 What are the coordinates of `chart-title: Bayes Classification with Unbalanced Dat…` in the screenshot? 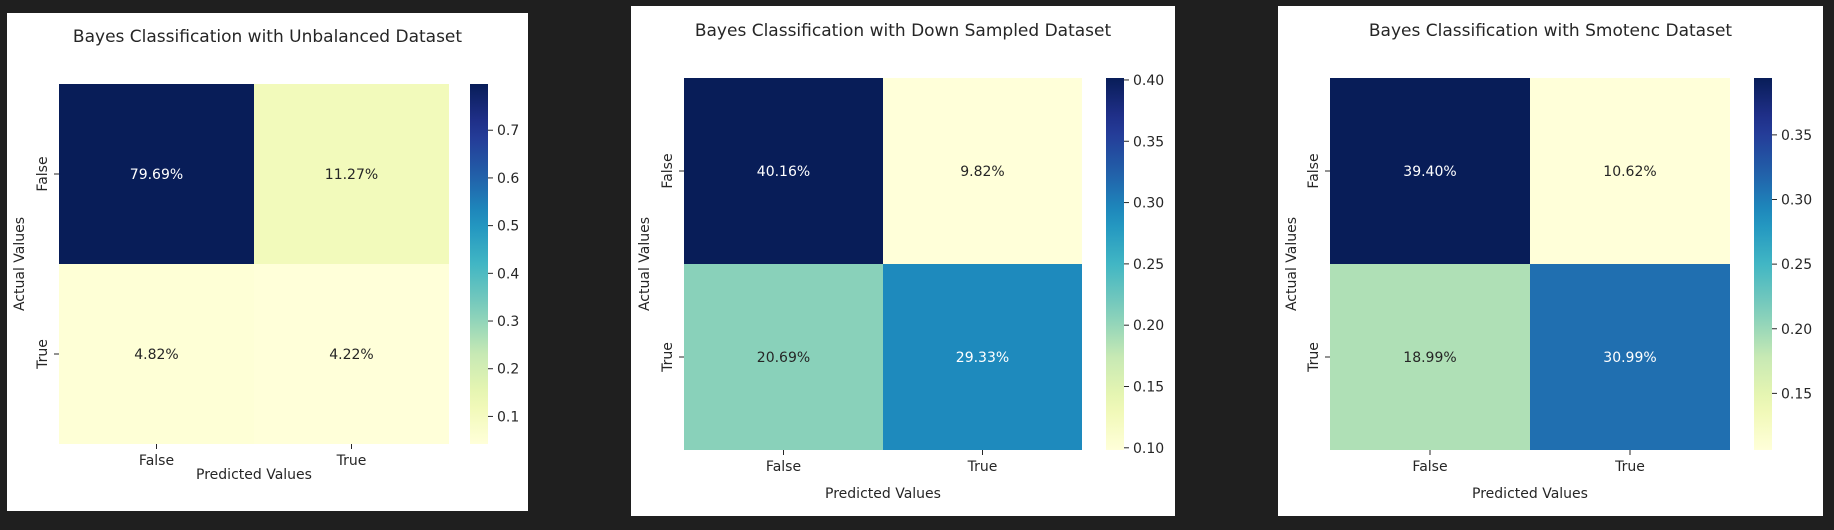 It's located at (267, 37).